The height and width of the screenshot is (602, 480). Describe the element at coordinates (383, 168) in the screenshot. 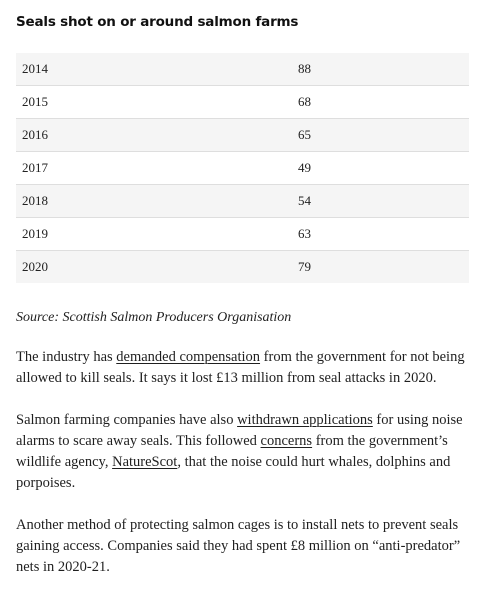

I see `count-cell: 49` at that location.